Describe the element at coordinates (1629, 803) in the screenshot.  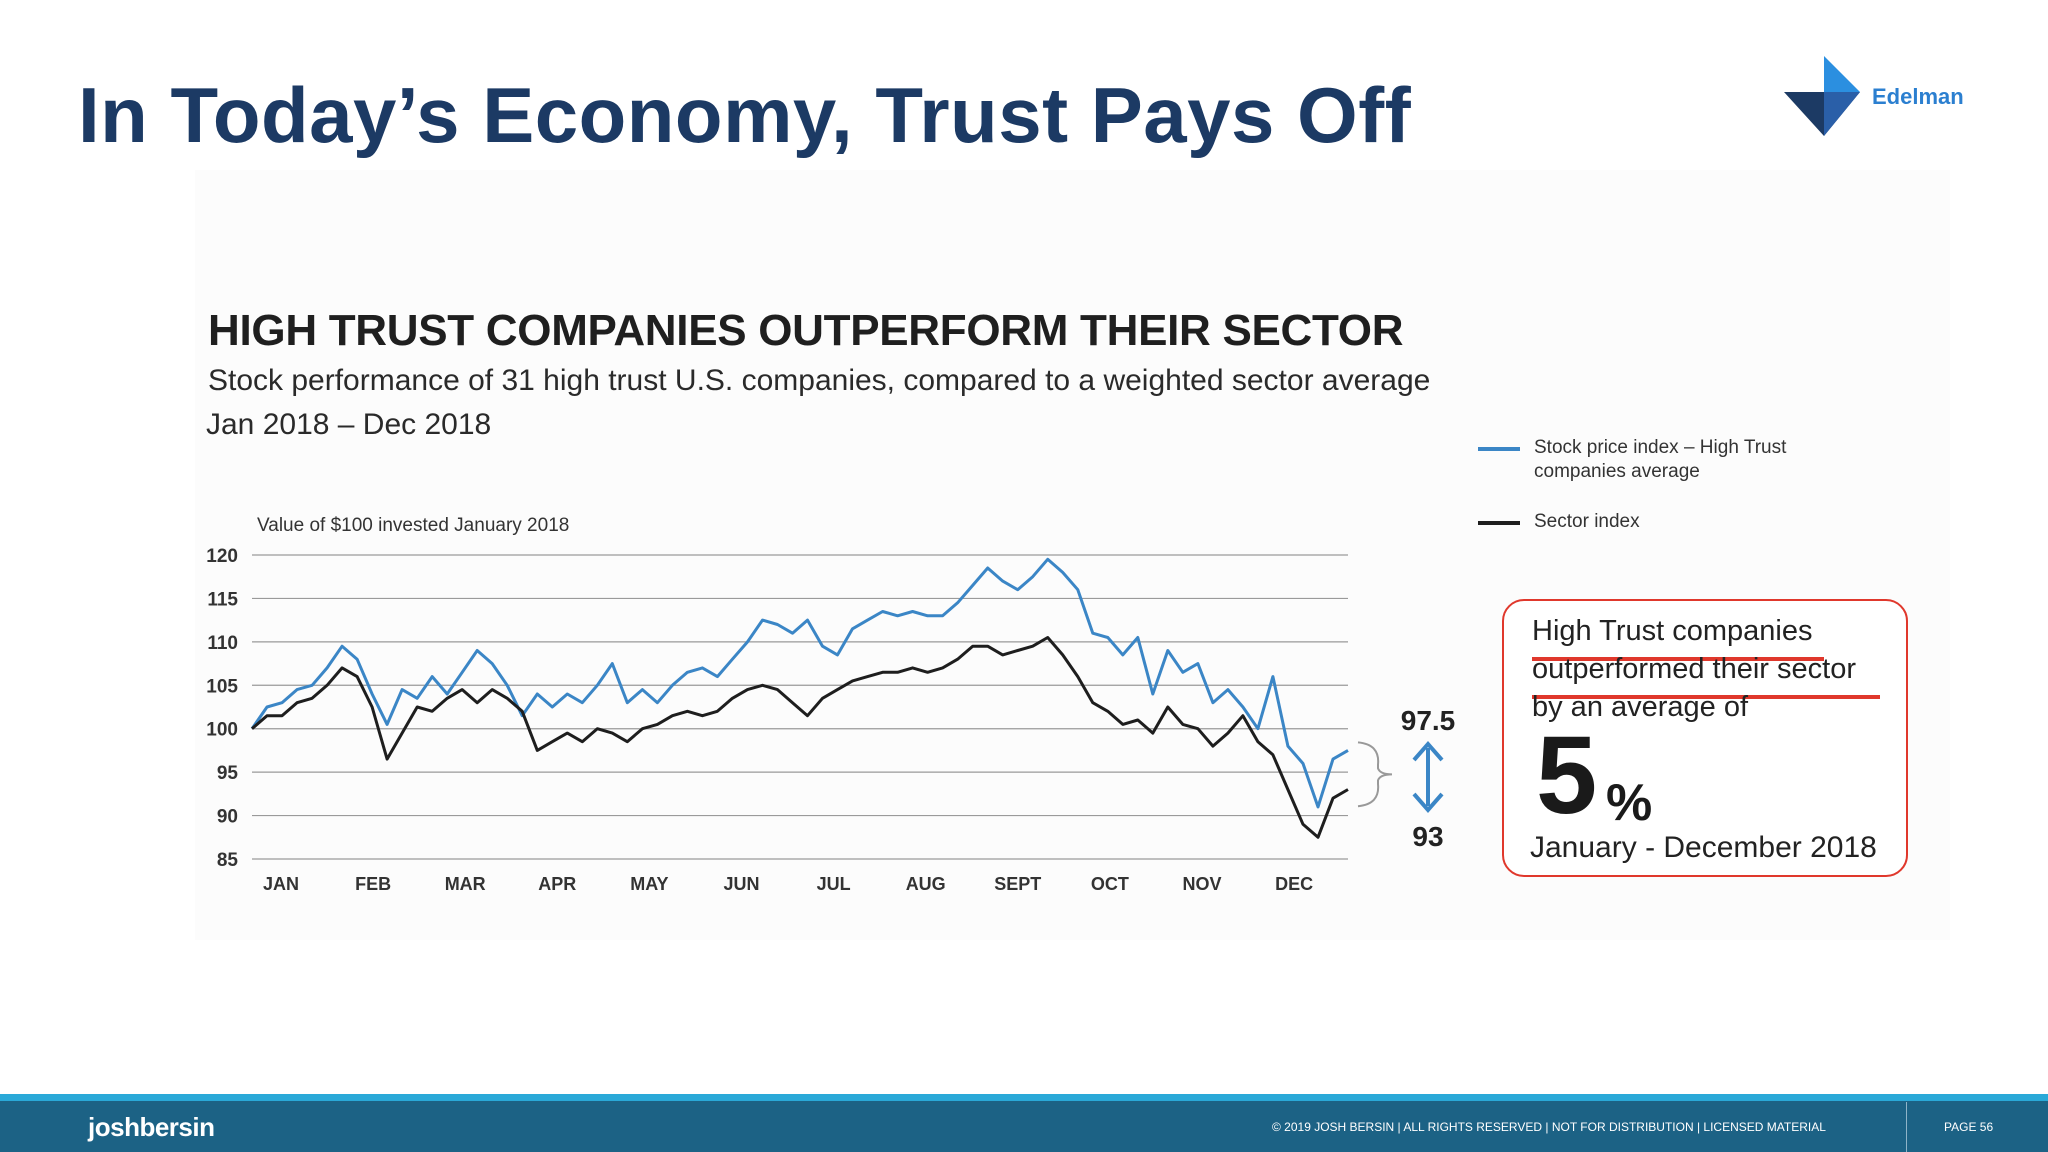
I see `callout-percent-sign: %` at that location.